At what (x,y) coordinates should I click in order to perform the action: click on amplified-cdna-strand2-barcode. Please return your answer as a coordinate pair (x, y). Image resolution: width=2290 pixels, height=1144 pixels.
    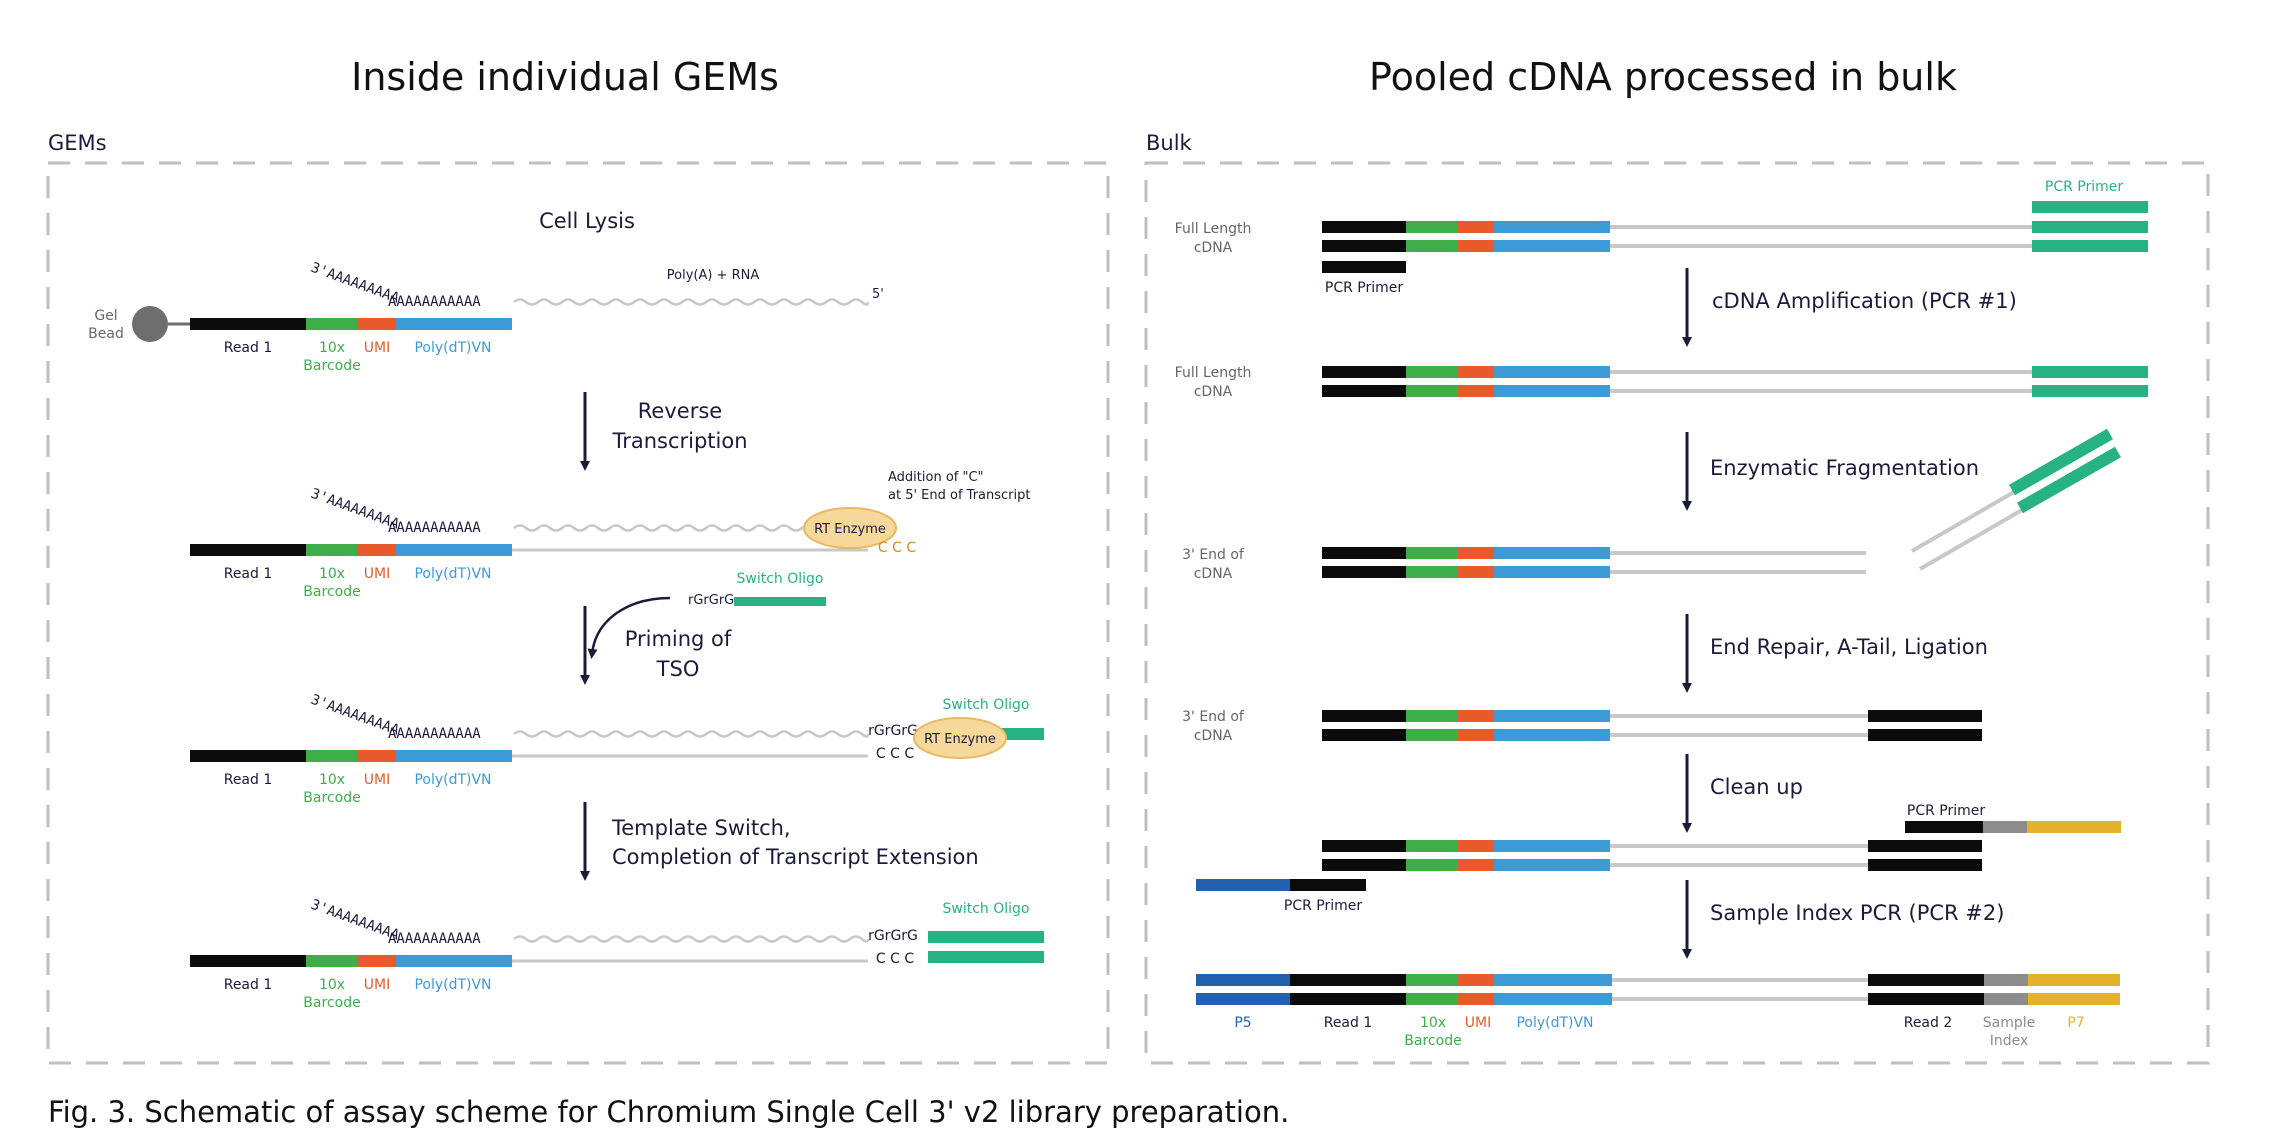
    Looking at the image, I should click on (1432, 391).